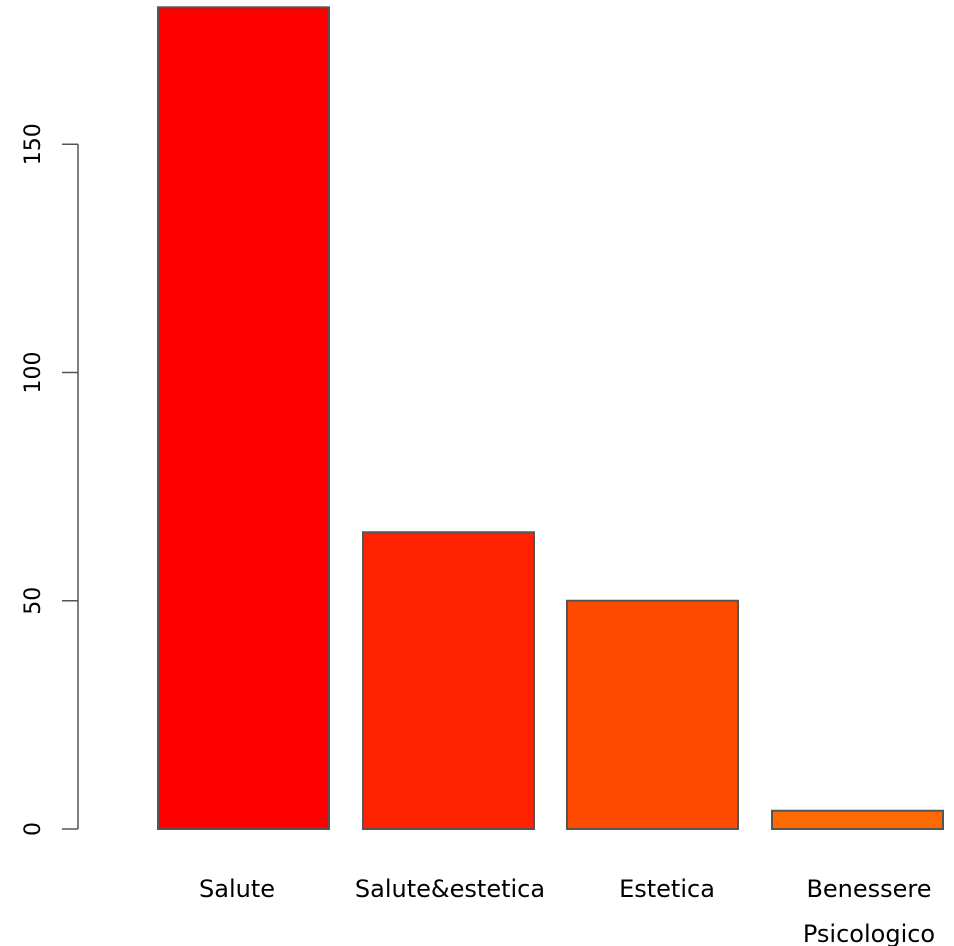 The image size is (954, 946). Describe the element at coordinates (667, 889) in the screenshot. I see `x-category-label: Estetica` at that location.